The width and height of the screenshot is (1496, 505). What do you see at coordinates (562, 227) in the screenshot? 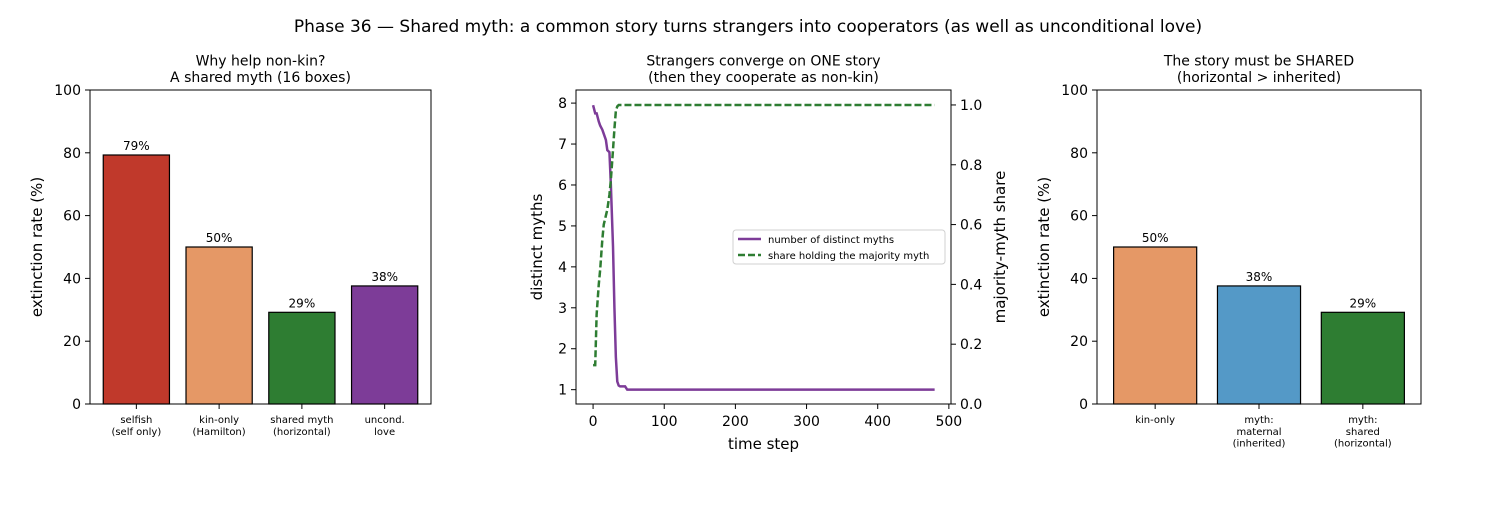
I see `y-tick-label: 5` at bounding box center [562, 227].